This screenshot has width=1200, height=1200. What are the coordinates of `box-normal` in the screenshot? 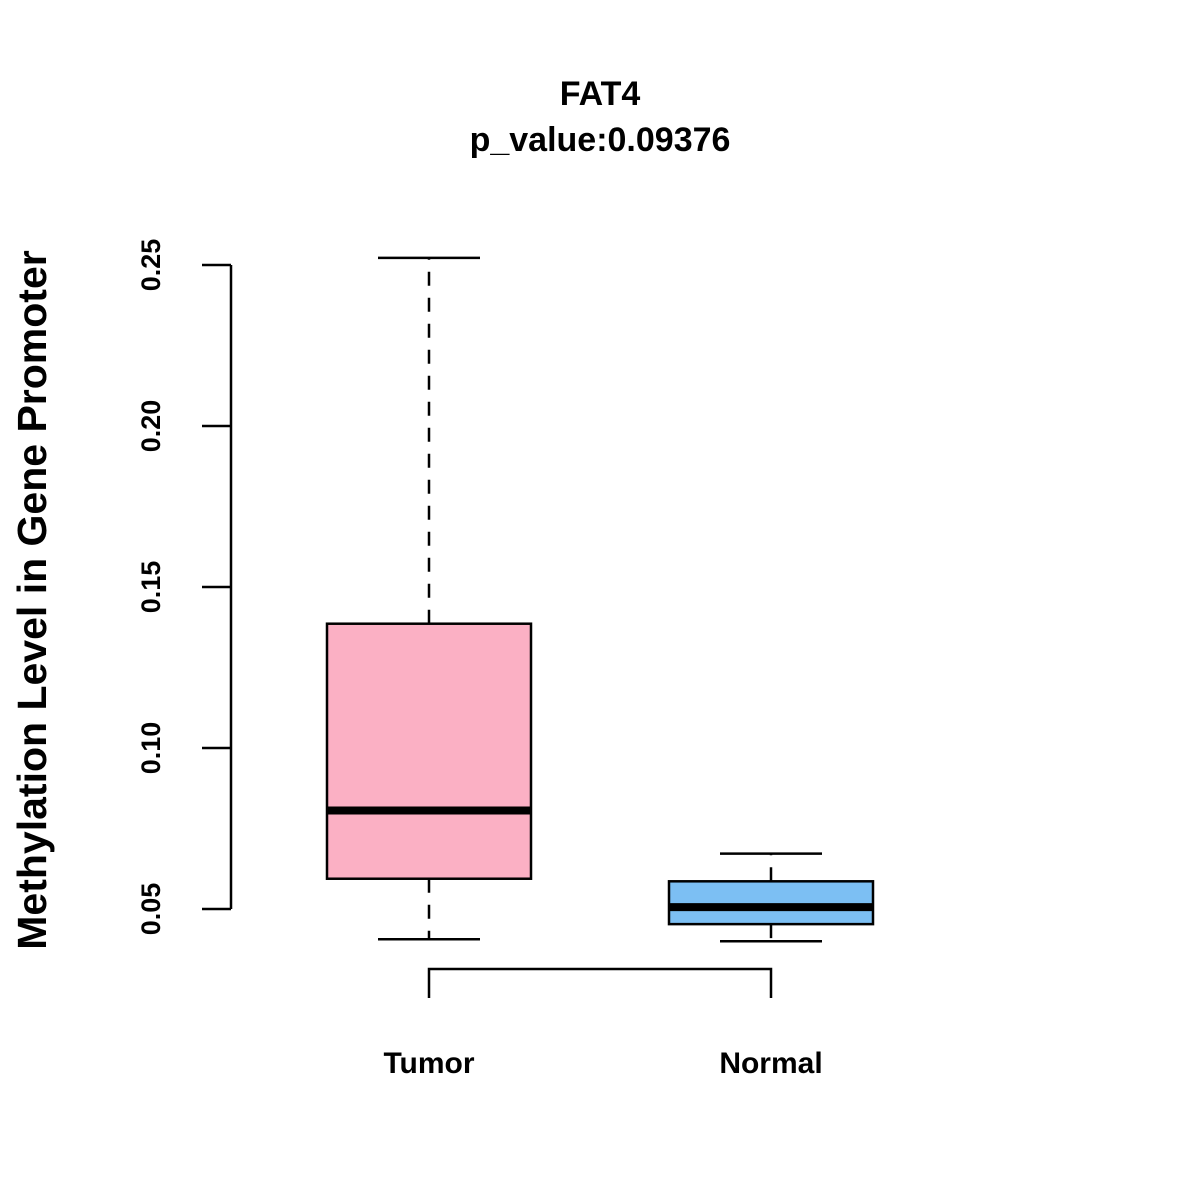 It's located at (771, 897).